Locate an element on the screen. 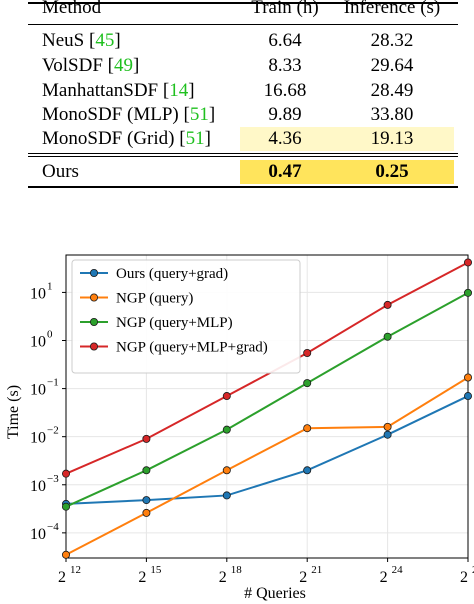  method-name: NeuS [45] is located at coordinates (81, 40).